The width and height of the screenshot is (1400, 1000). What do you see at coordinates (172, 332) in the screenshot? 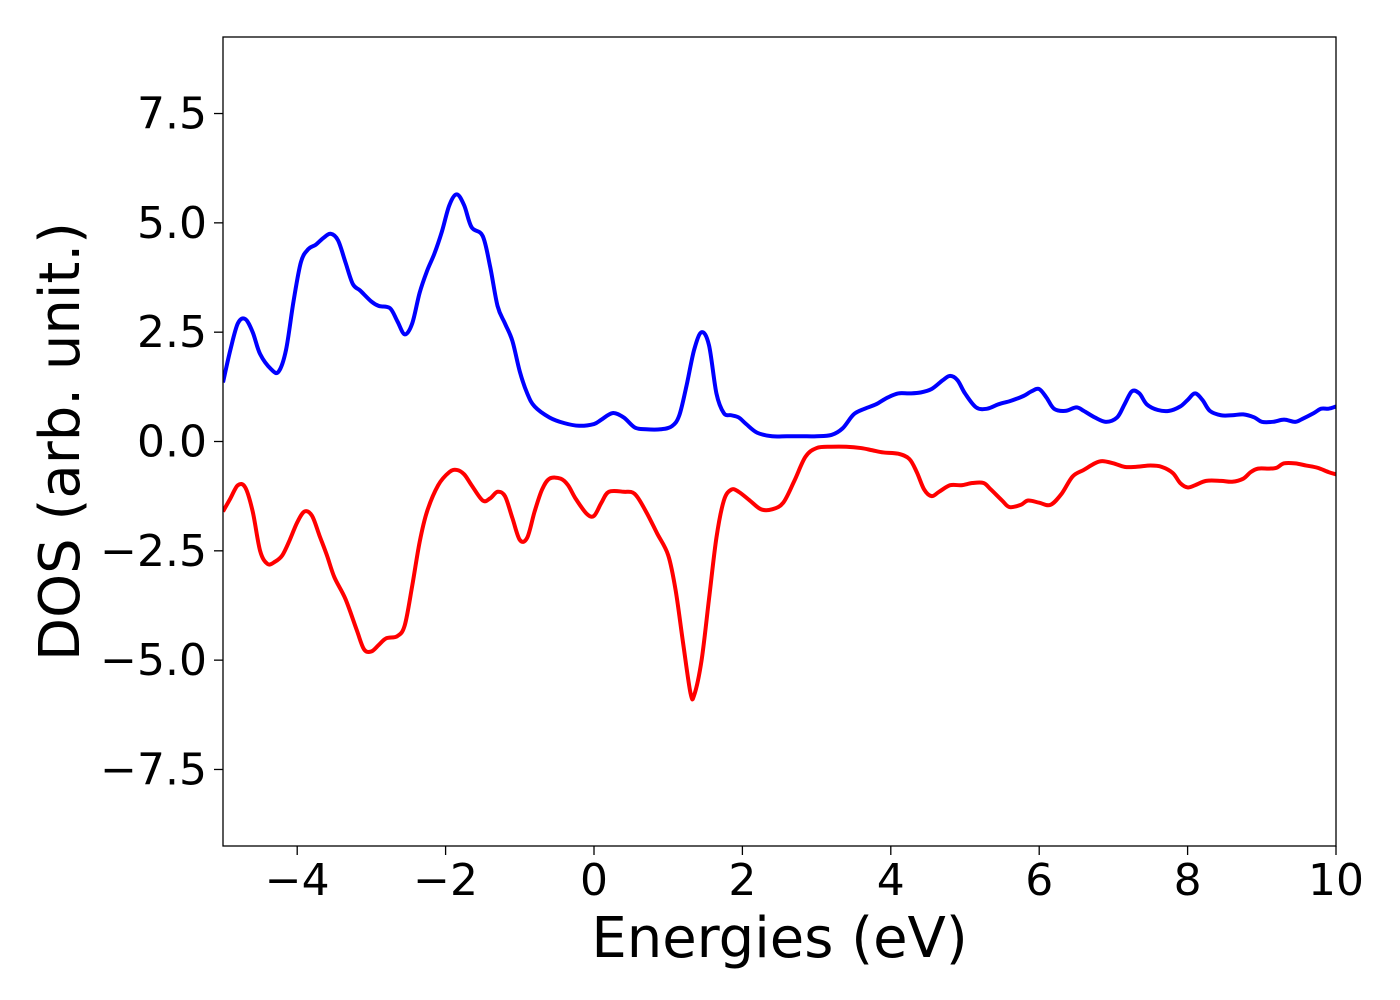
I see `y-tick-label: 2.5` at bounding box center [172, 332].